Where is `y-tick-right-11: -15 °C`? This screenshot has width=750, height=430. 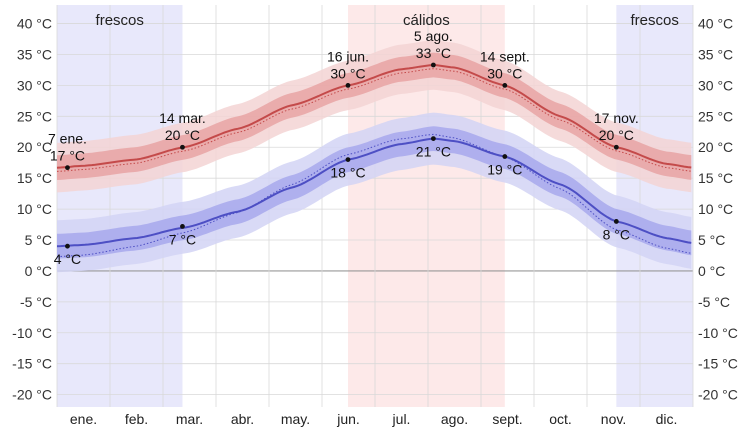 y-tick-right-11: -15 °C is located at coordinates (718, 364).